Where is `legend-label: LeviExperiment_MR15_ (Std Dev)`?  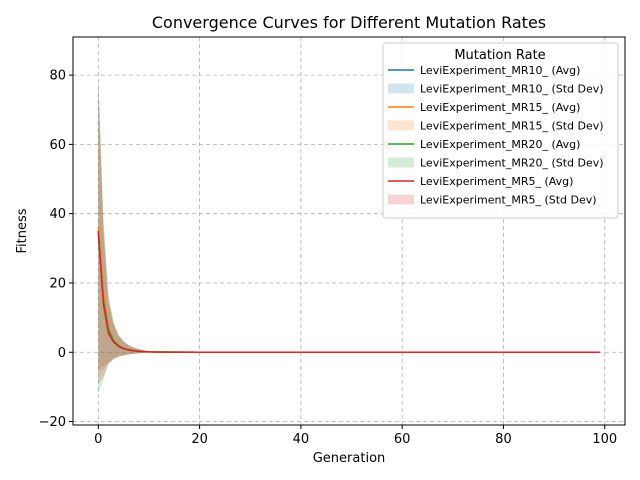 legend-label: LeviExperiment_MR15_ (Std Dev) is located at coordinates (512, 126).